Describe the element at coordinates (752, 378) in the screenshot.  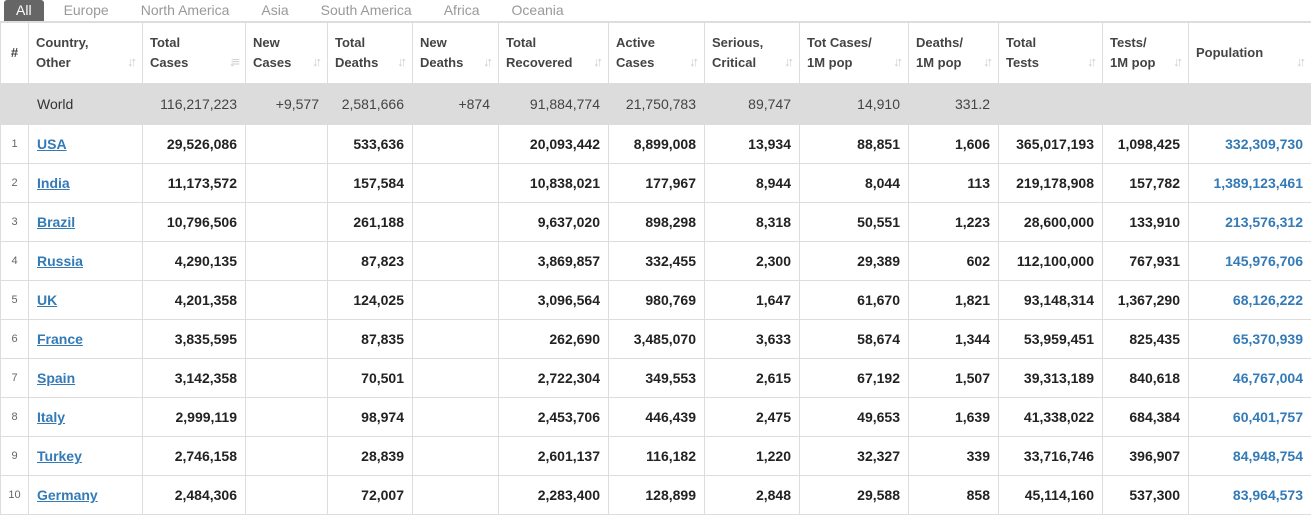
I see `row-serious-critical: 2,615` at that location.